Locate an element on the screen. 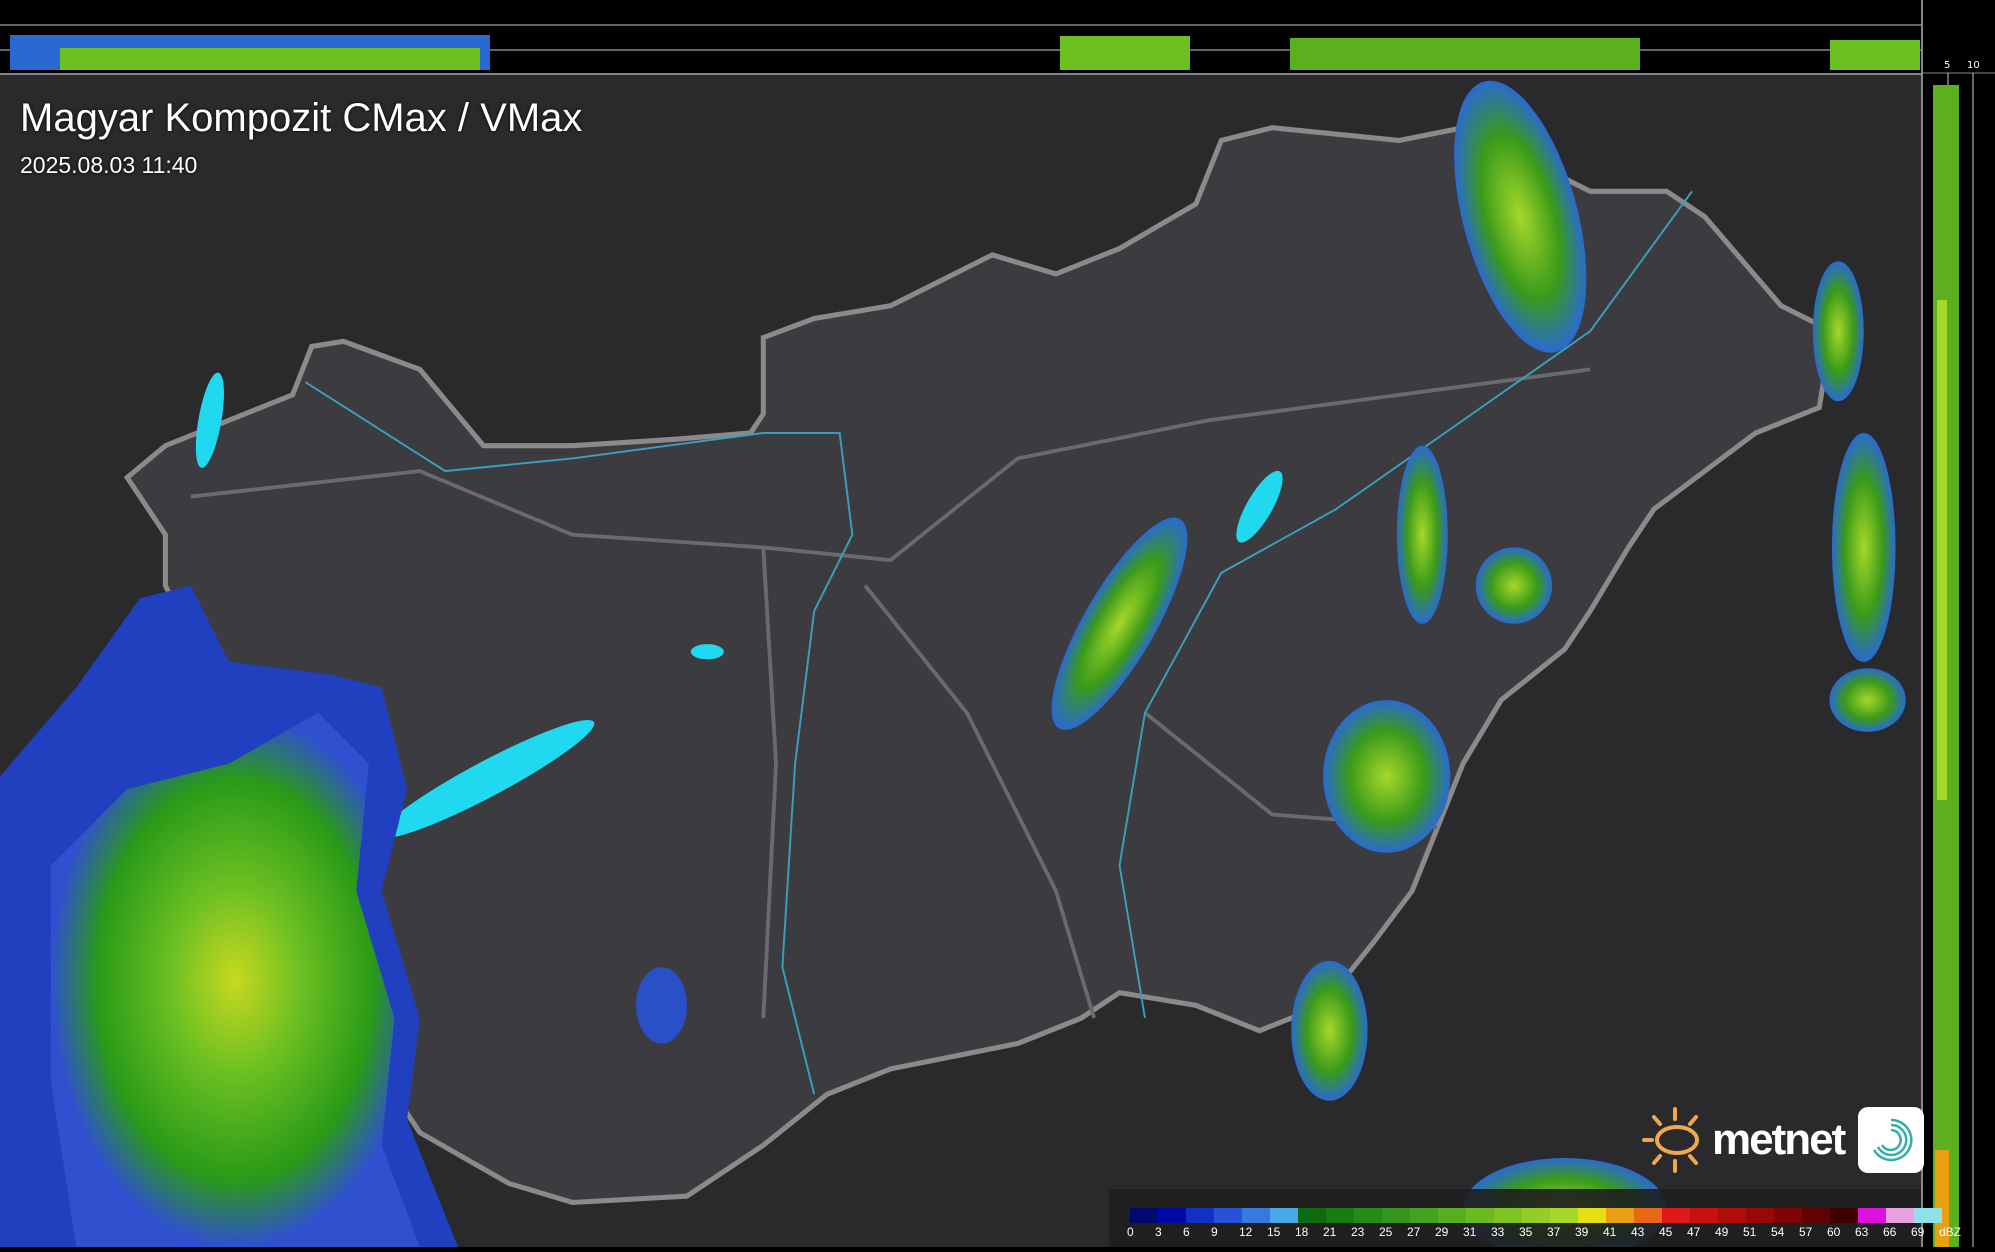 This screenshot has height=1252, width=1995. legend-label: 6 is located at coordinates (1186, 1232).